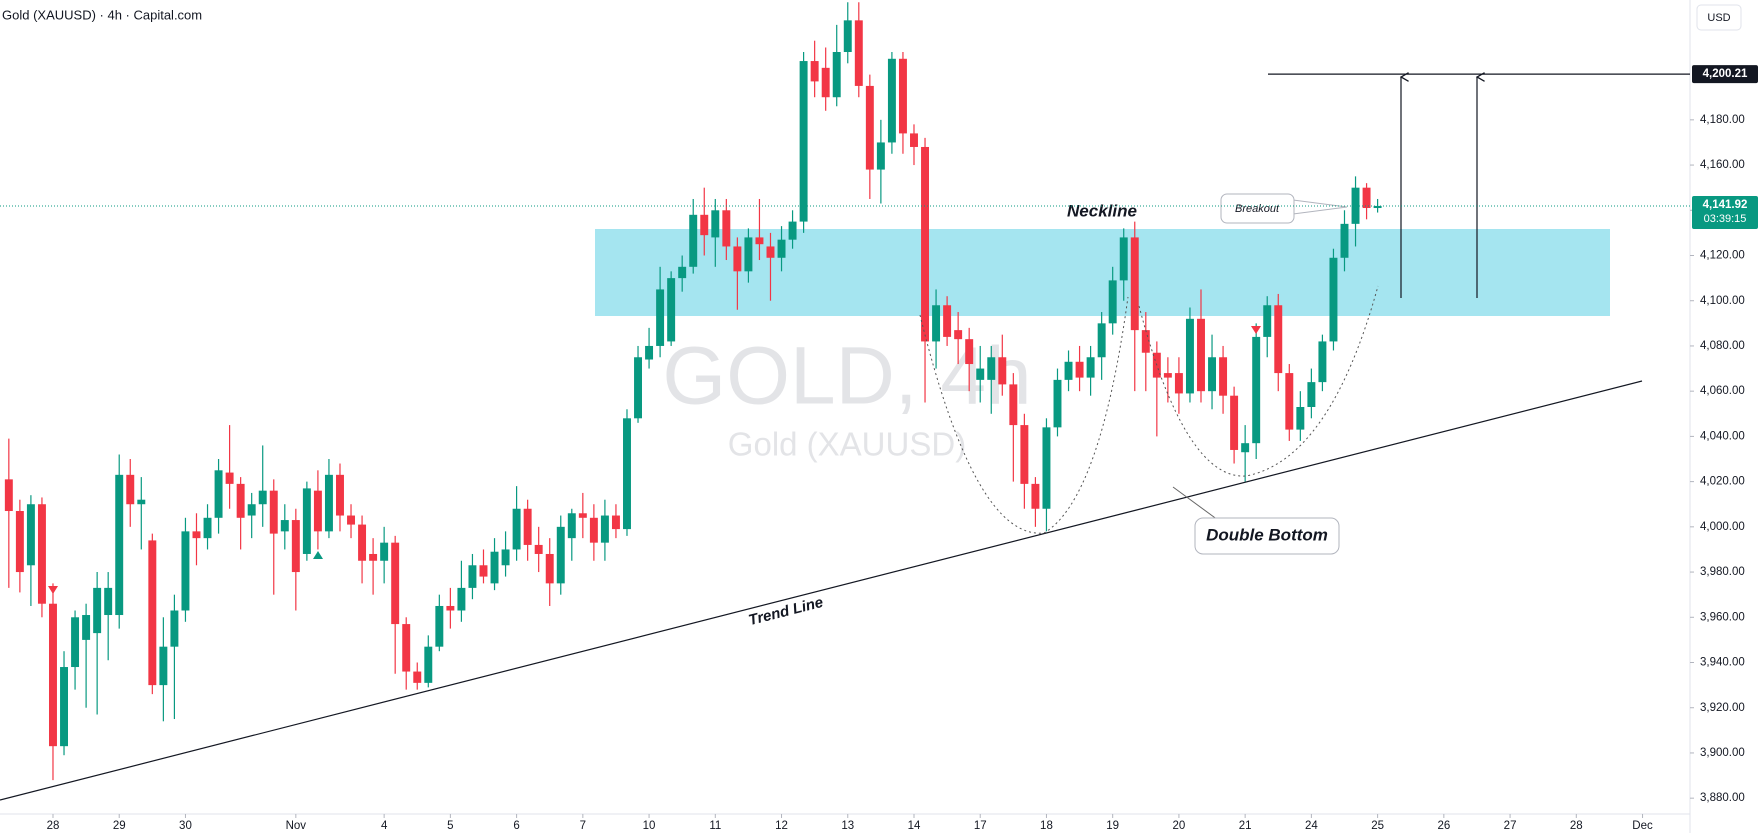 Image resolution: width=1760 pixels, height=833 pixels. I want to click on currency-label: USD, so click(1718, 18).